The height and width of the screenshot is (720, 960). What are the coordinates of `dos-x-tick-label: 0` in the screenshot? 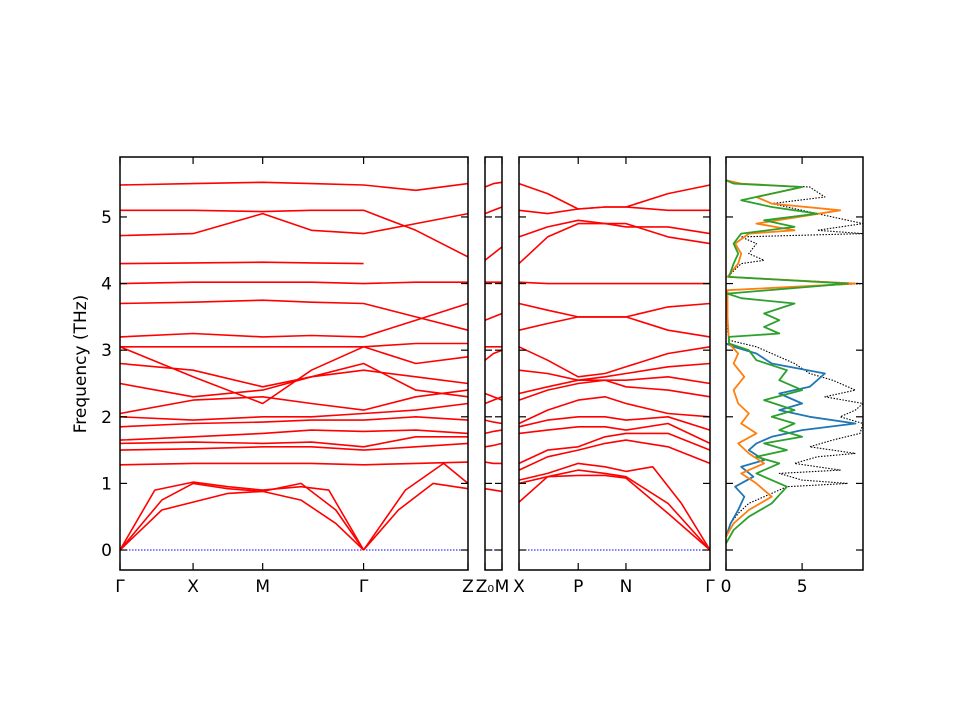 It's located at (726, 587).